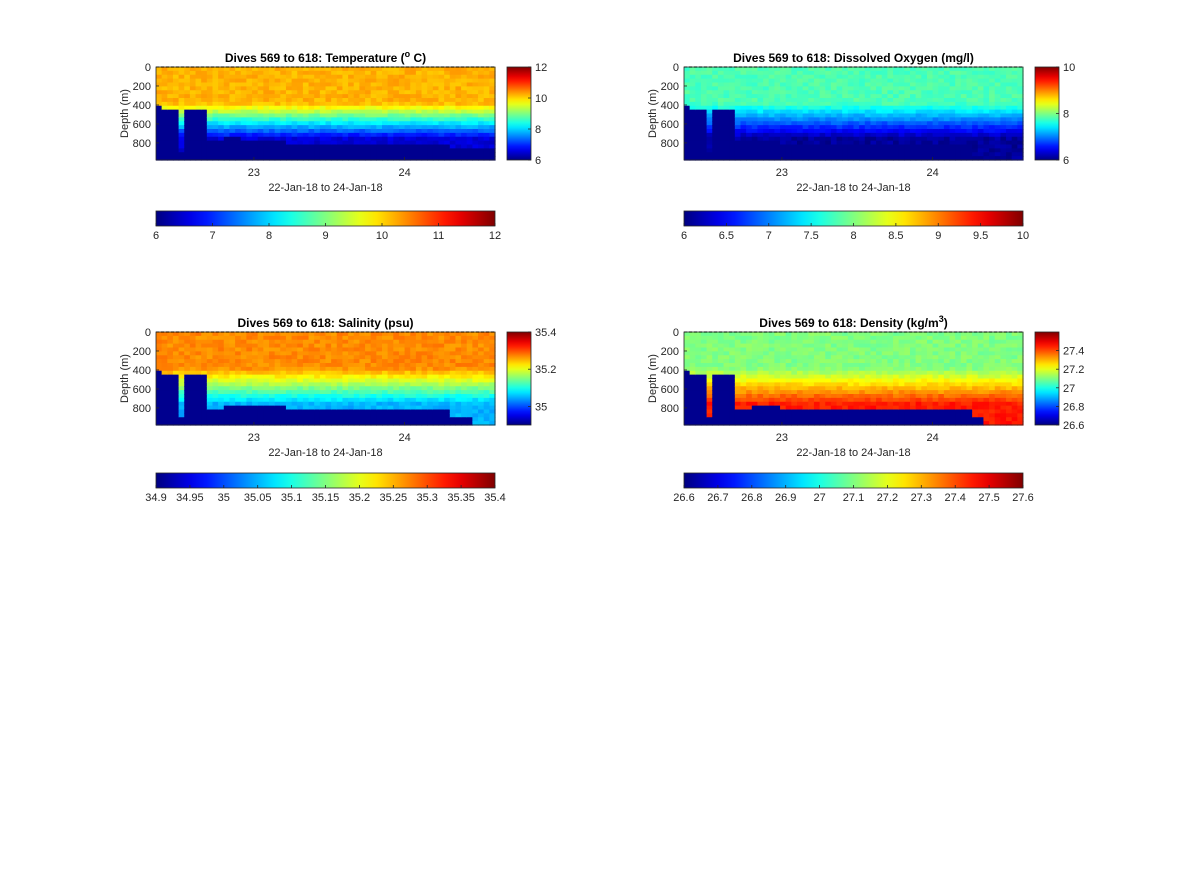  What do you see at coordinates (545, 333) in the screenshot?
I see `colorbar-tick-label: 35.4` at bounding box center [545, 333].